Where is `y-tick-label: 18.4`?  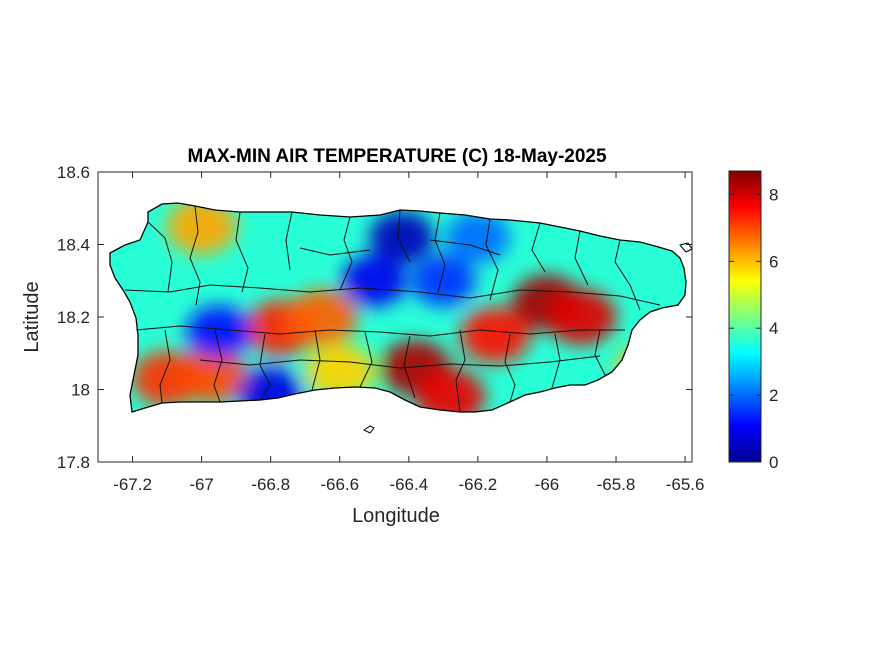
y-tick-label: 18.4 is located at coordinates (73, 245).